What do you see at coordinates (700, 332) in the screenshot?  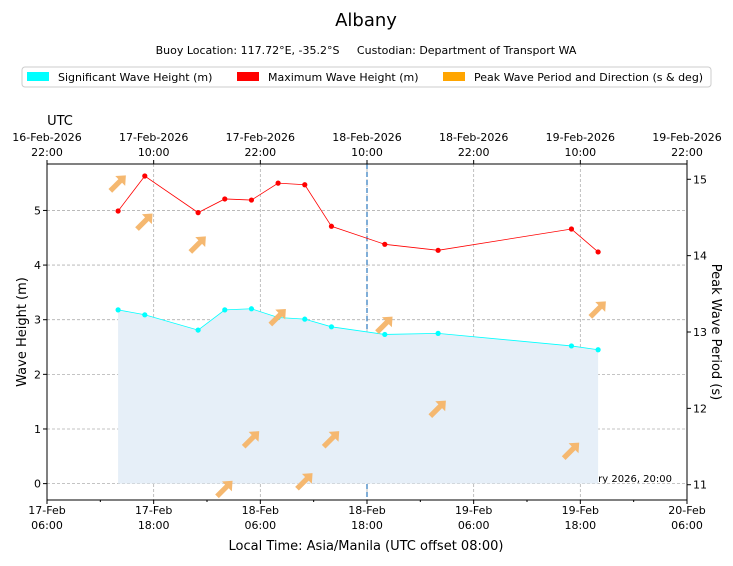 I see `y-right-tick-label: 13` at bounding box center [700, 332].